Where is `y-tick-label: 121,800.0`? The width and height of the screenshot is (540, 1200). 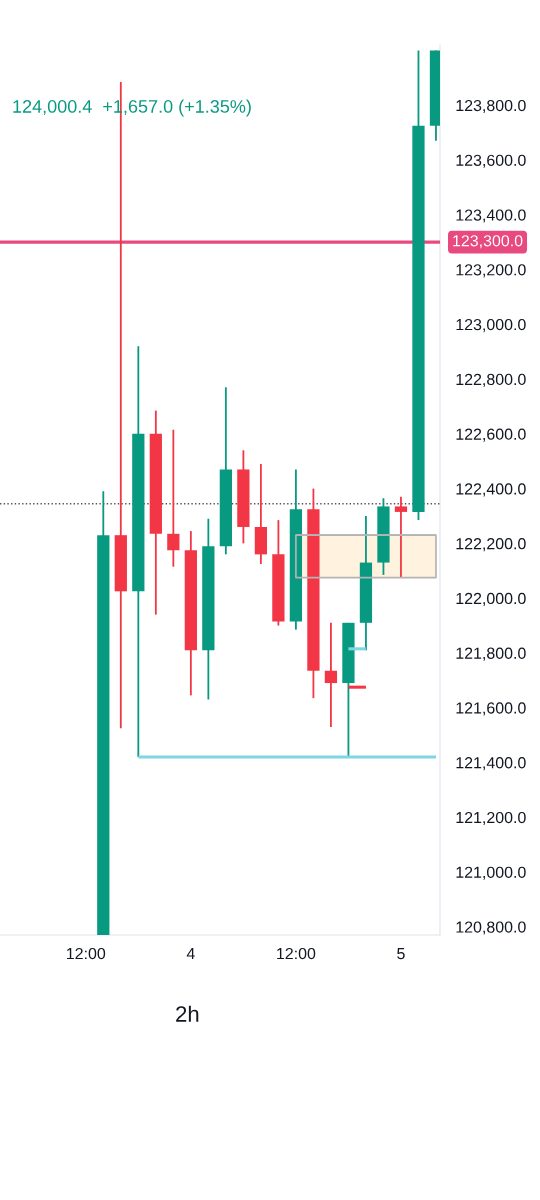 y-tick-label: 121,800.0 is located at coordinates (491, 654).